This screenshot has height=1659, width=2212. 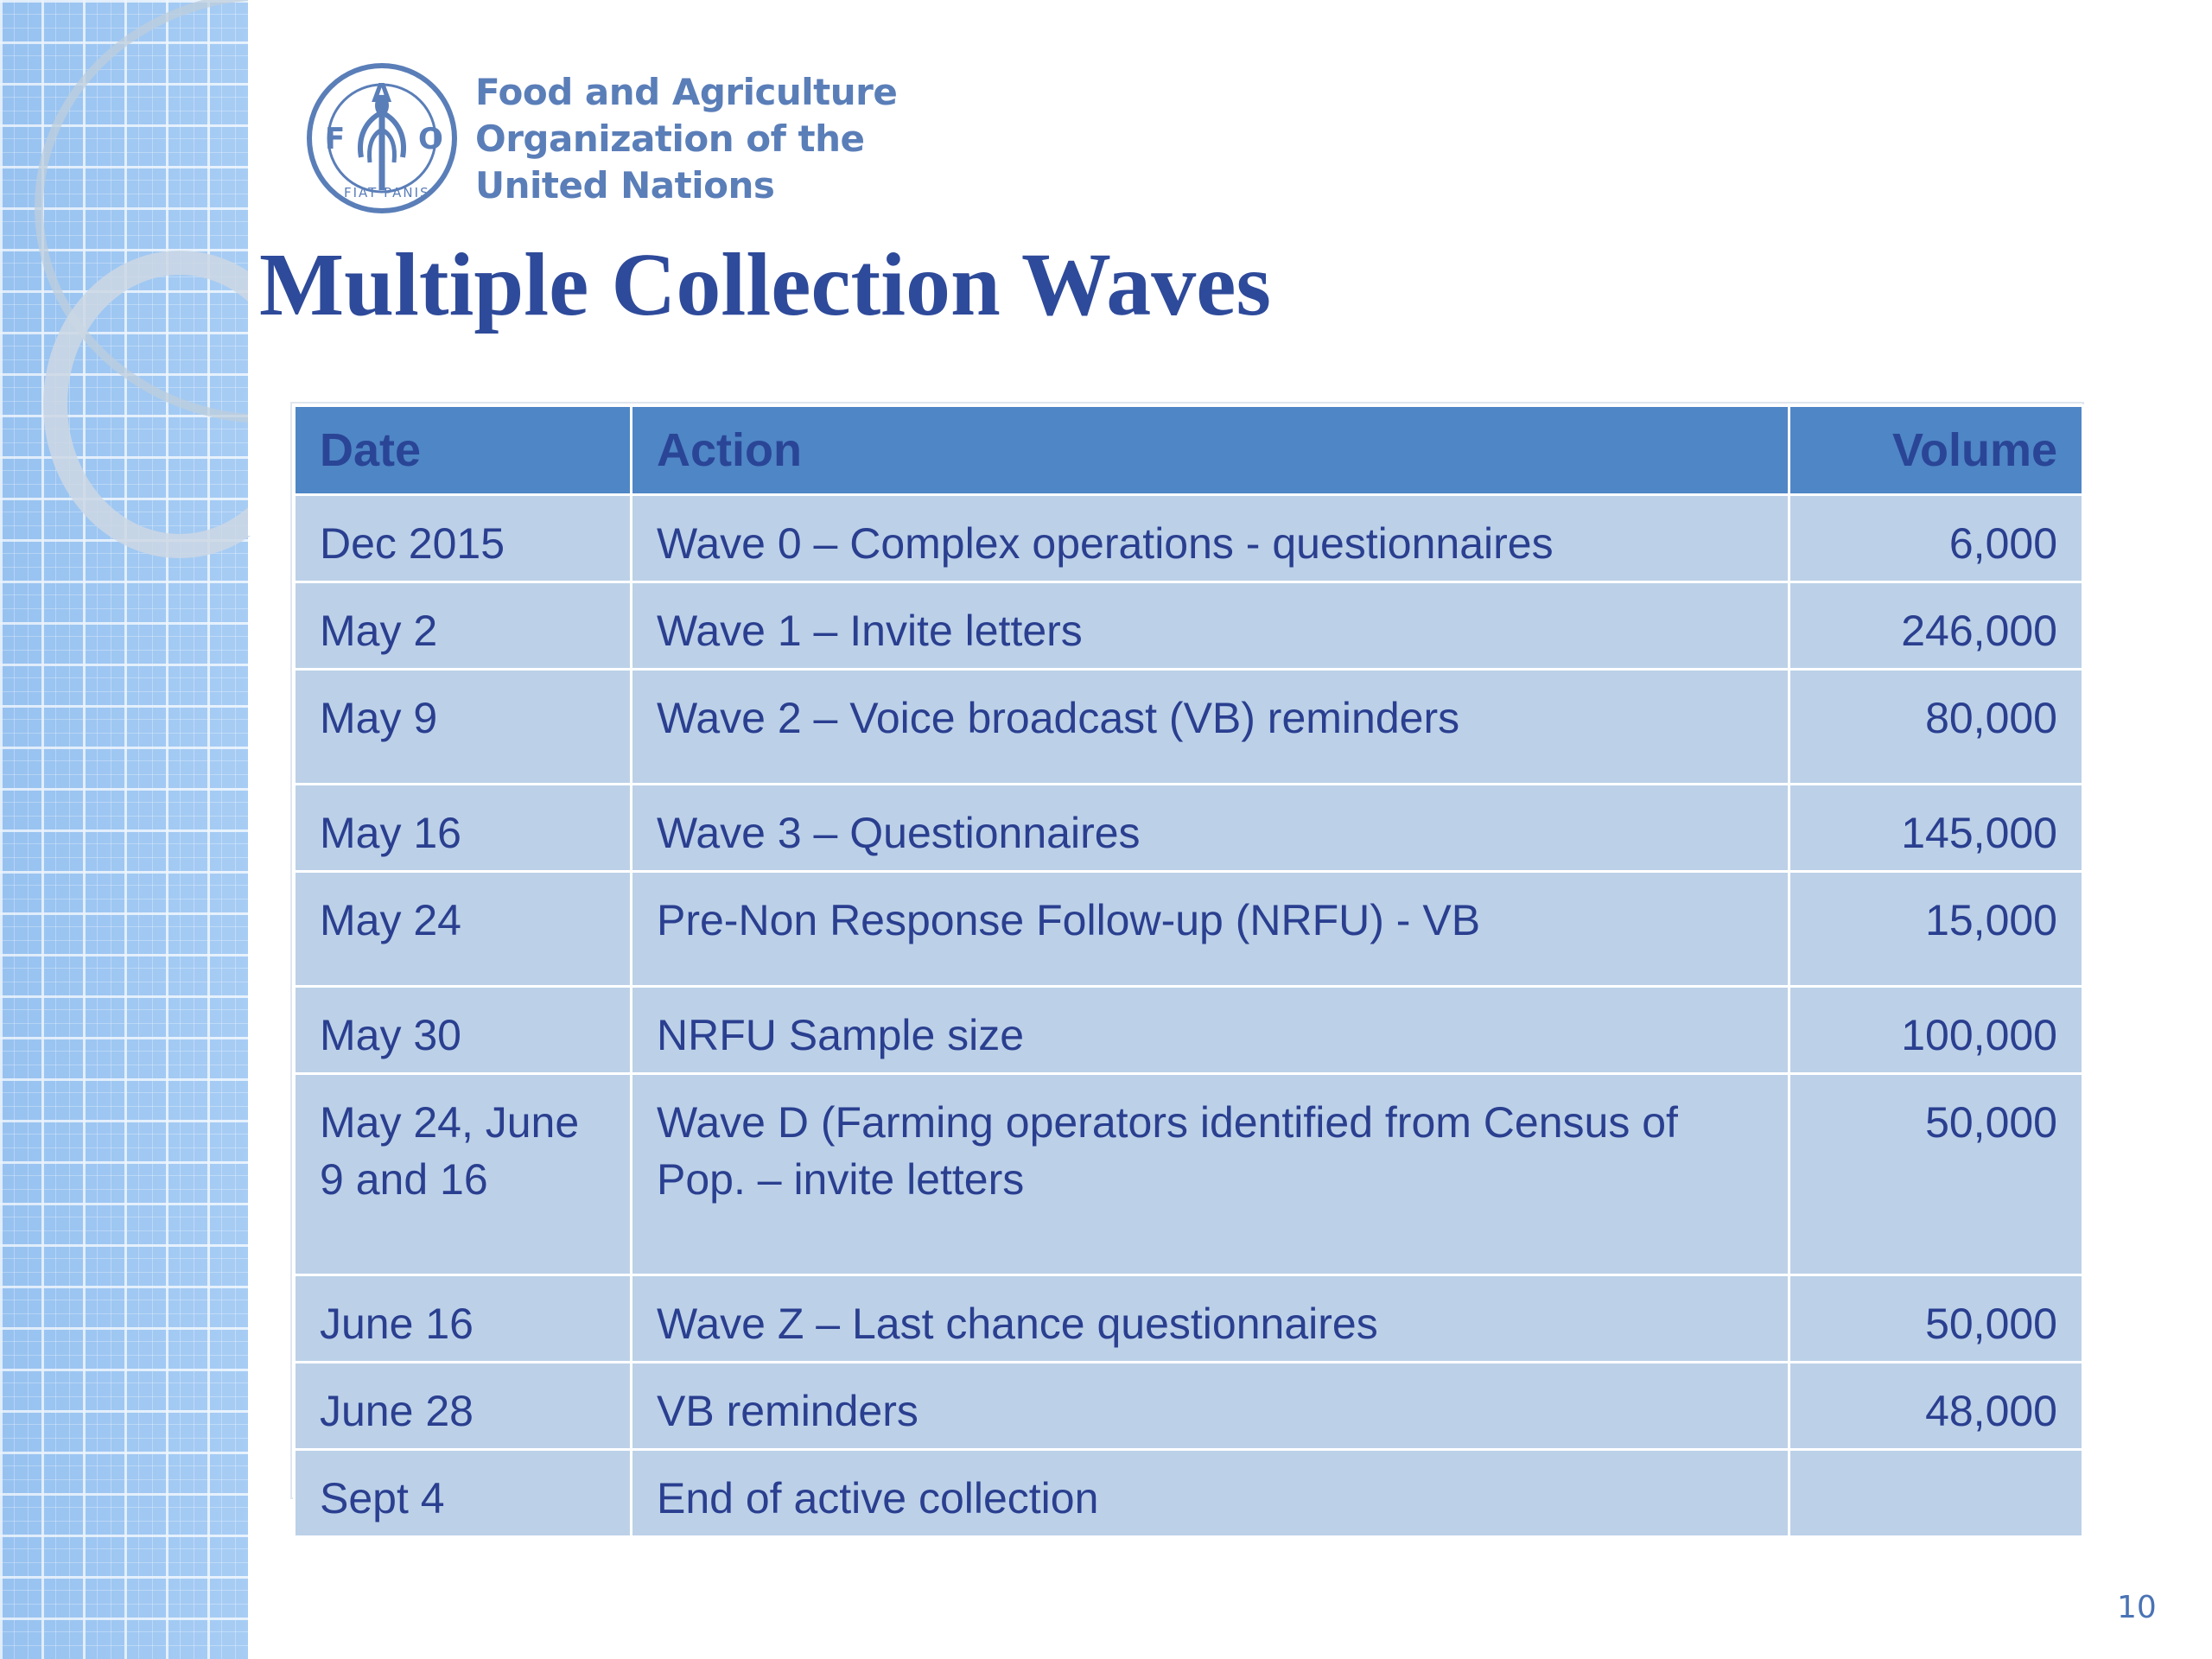 I want to click on cell-date: May 9, so click(x=462, y=726).